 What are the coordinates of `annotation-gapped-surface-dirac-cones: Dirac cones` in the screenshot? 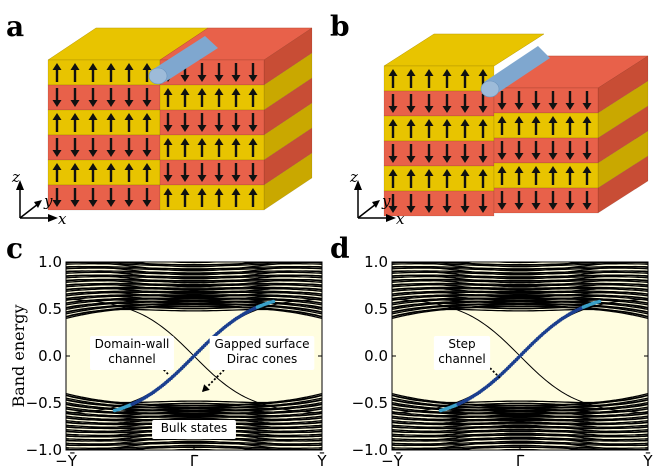 It's located at (262, 359).